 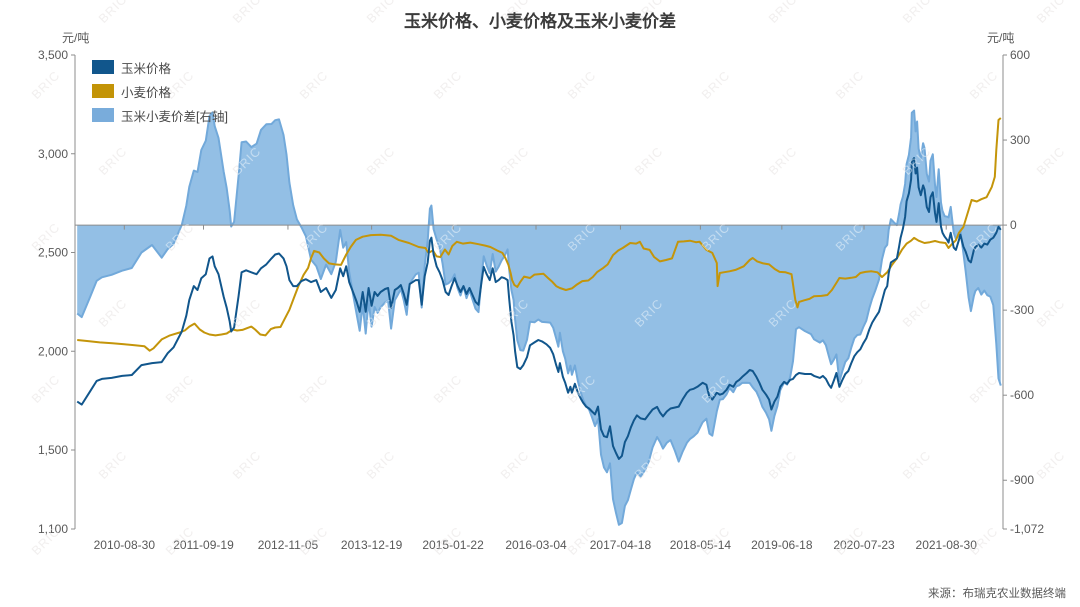 I want to click on x-tick-label: 2015-01-22, so click(x=453, y=545).